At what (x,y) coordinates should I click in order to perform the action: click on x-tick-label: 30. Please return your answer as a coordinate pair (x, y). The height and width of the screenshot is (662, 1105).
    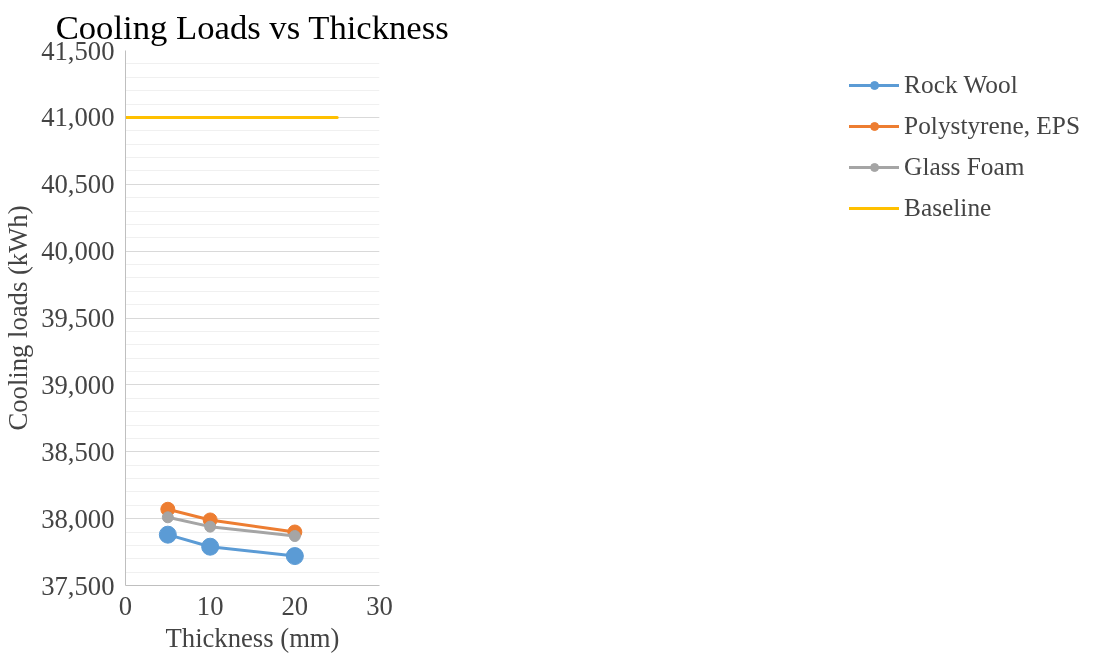
    Looking at the image, I should click on (379, 605).